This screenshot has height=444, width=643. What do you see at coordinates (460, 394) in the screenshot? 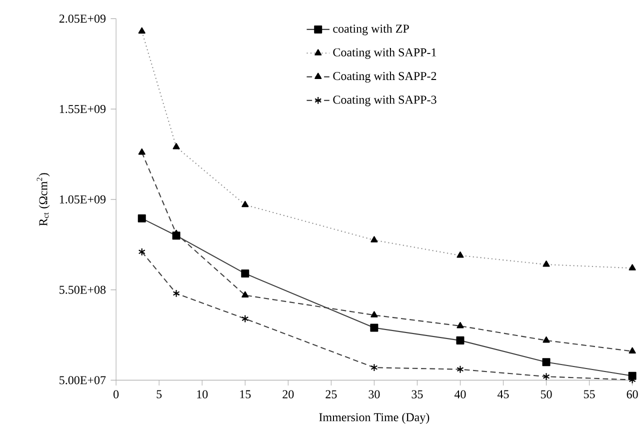
I see `x-tick-label: 40` at bounding box center [460, 394].